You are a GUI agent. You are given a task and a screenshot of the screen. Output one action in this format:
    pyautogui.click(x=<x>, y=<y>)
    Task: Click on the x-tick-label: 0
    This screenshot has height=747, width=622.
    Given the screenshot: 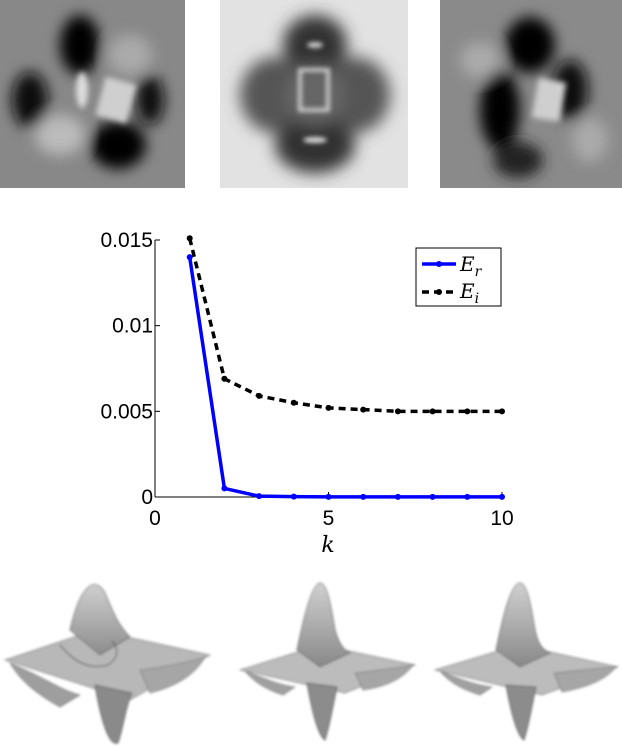 What is the action you would take?
    pyautogui.click(x=155, y=518)
    